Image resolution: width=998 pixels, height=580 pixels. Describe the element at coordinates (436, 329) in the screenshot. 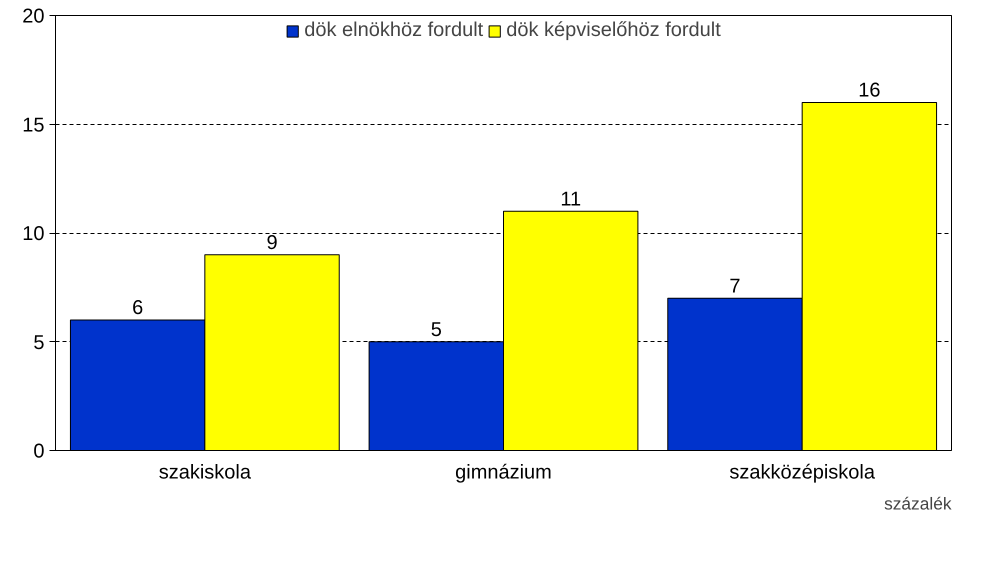

I see `data-label: 5` at that location.